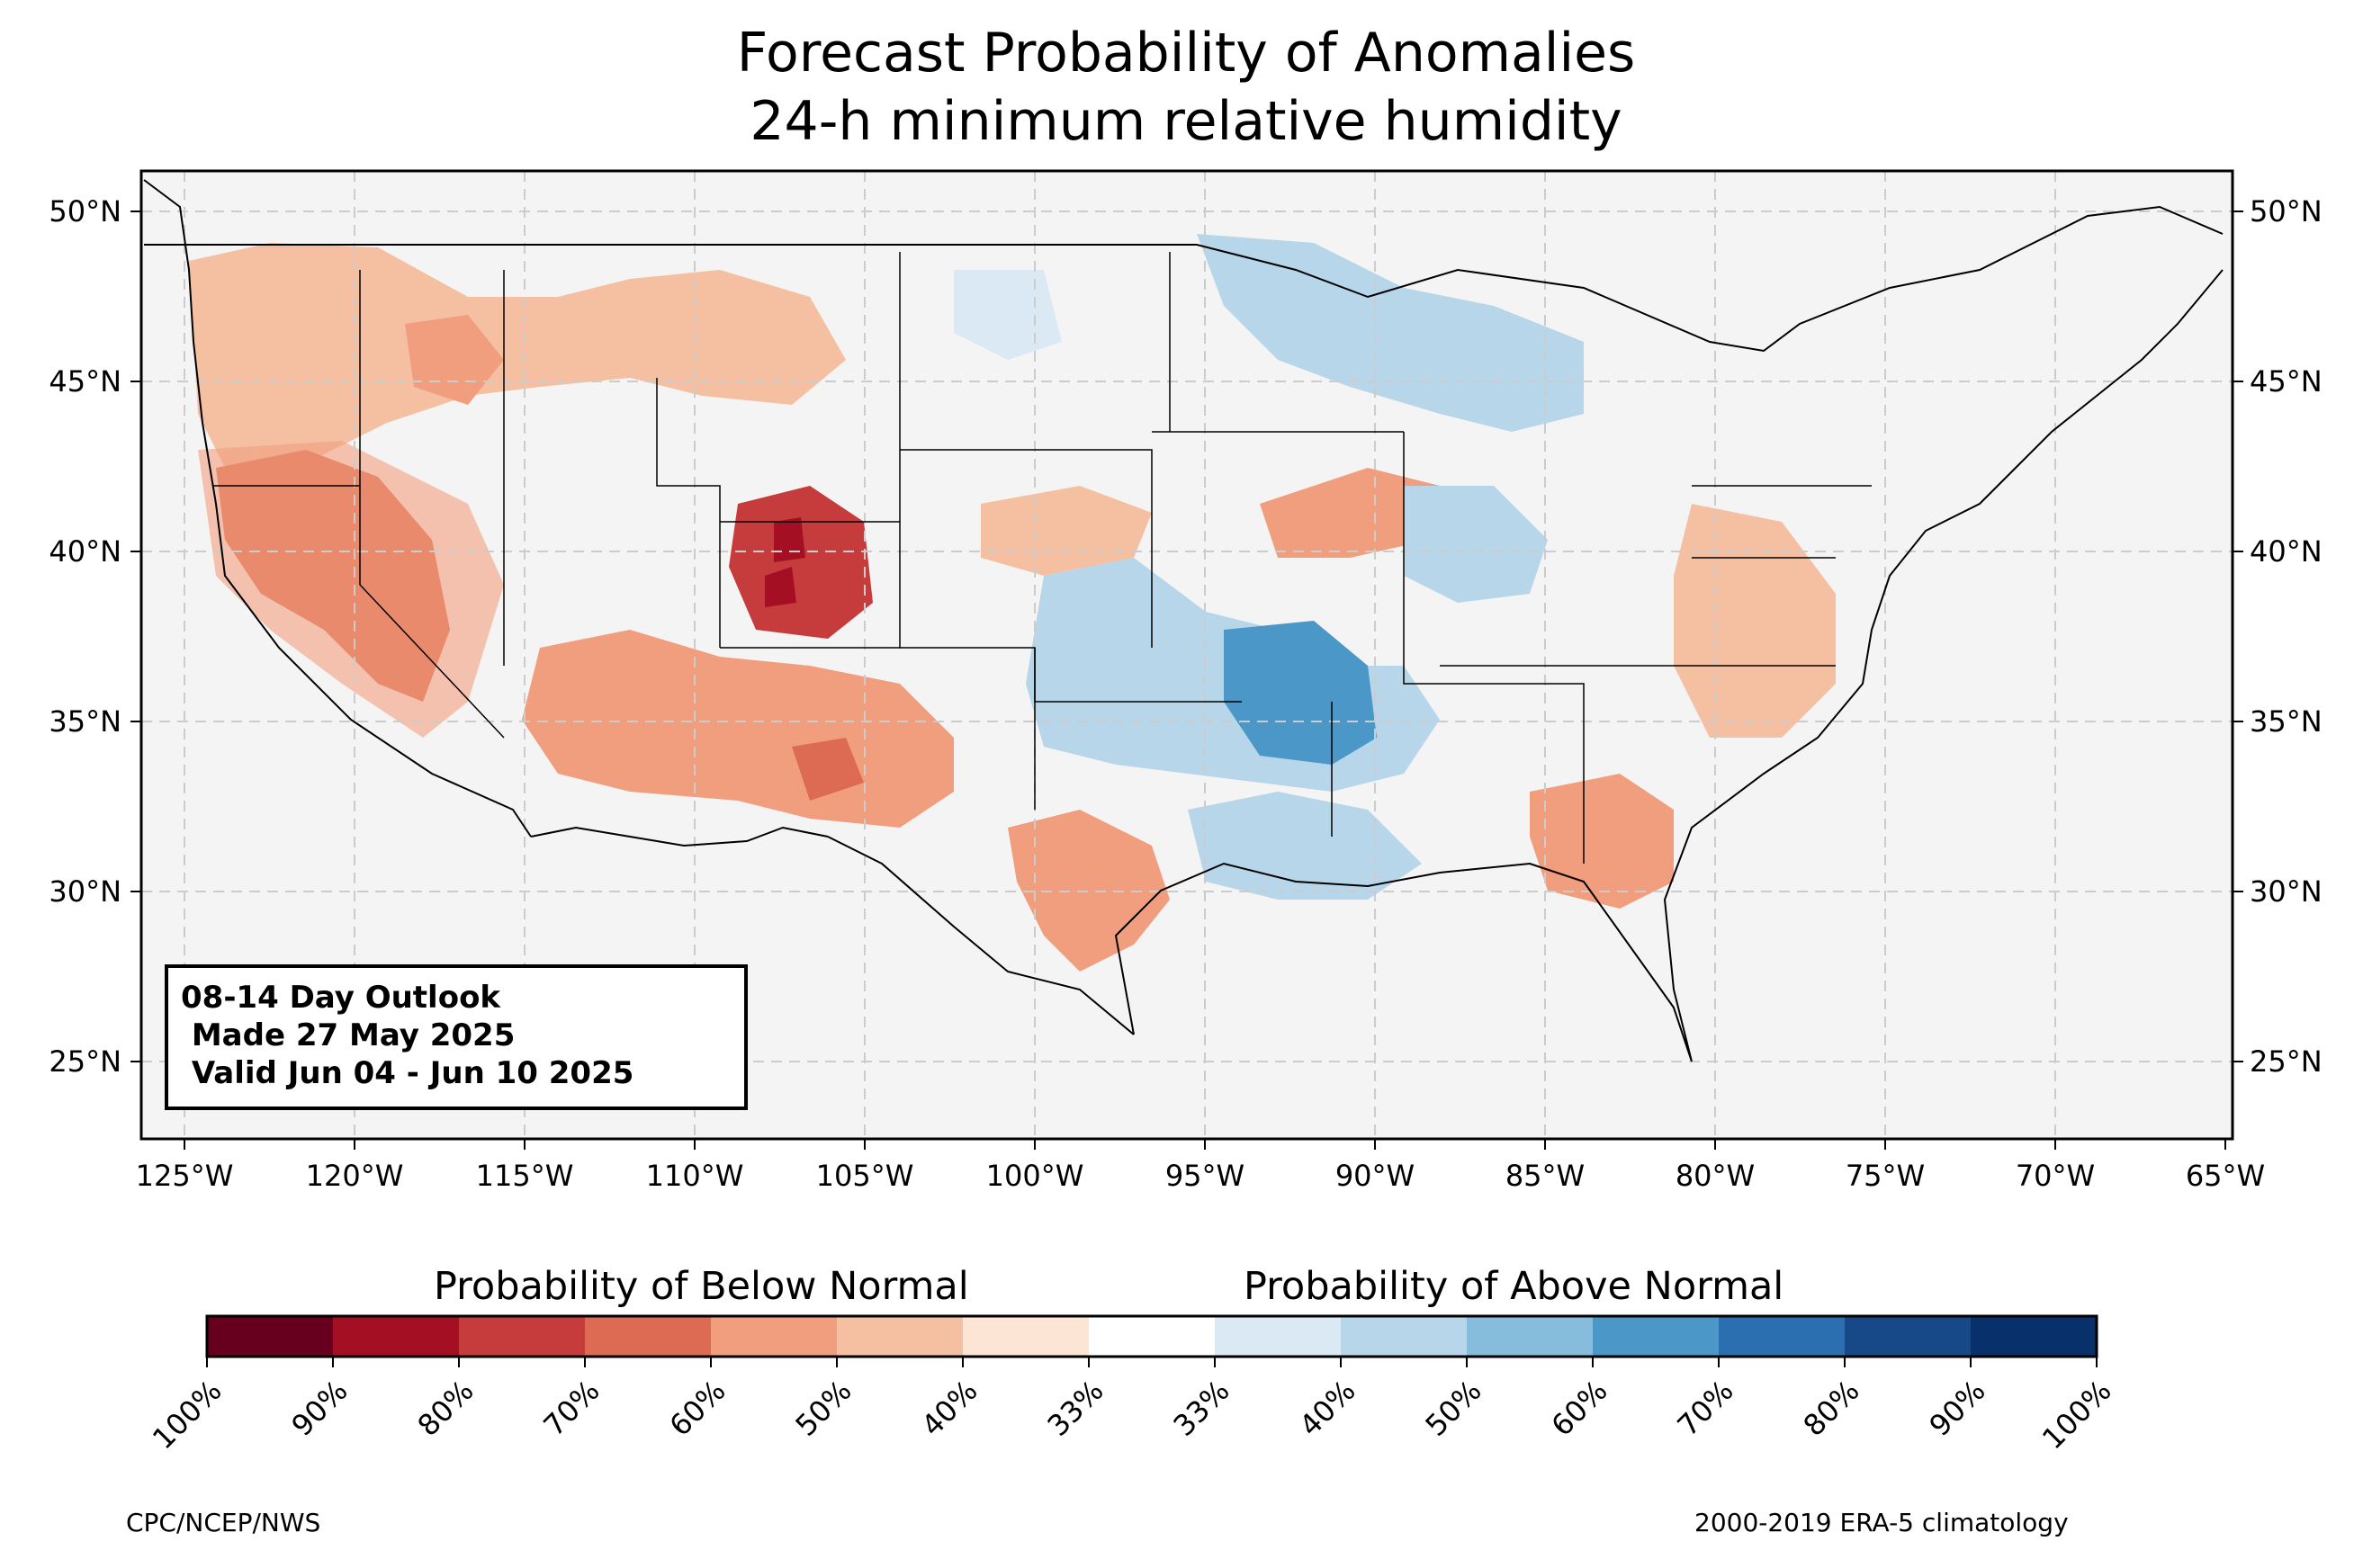 The width and height of the screenshot is (2372, 1568). I want to click on below-texas, so click(1089, 891).